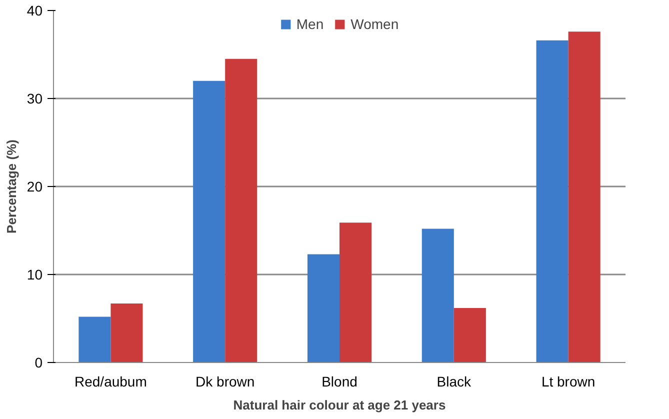 This screenshot has width=669, height=419. What do you see at coordinates (11, 187) in the screenshot?
I see `y-axis-title: Percentage (%)` at bounding box center [11, 187].